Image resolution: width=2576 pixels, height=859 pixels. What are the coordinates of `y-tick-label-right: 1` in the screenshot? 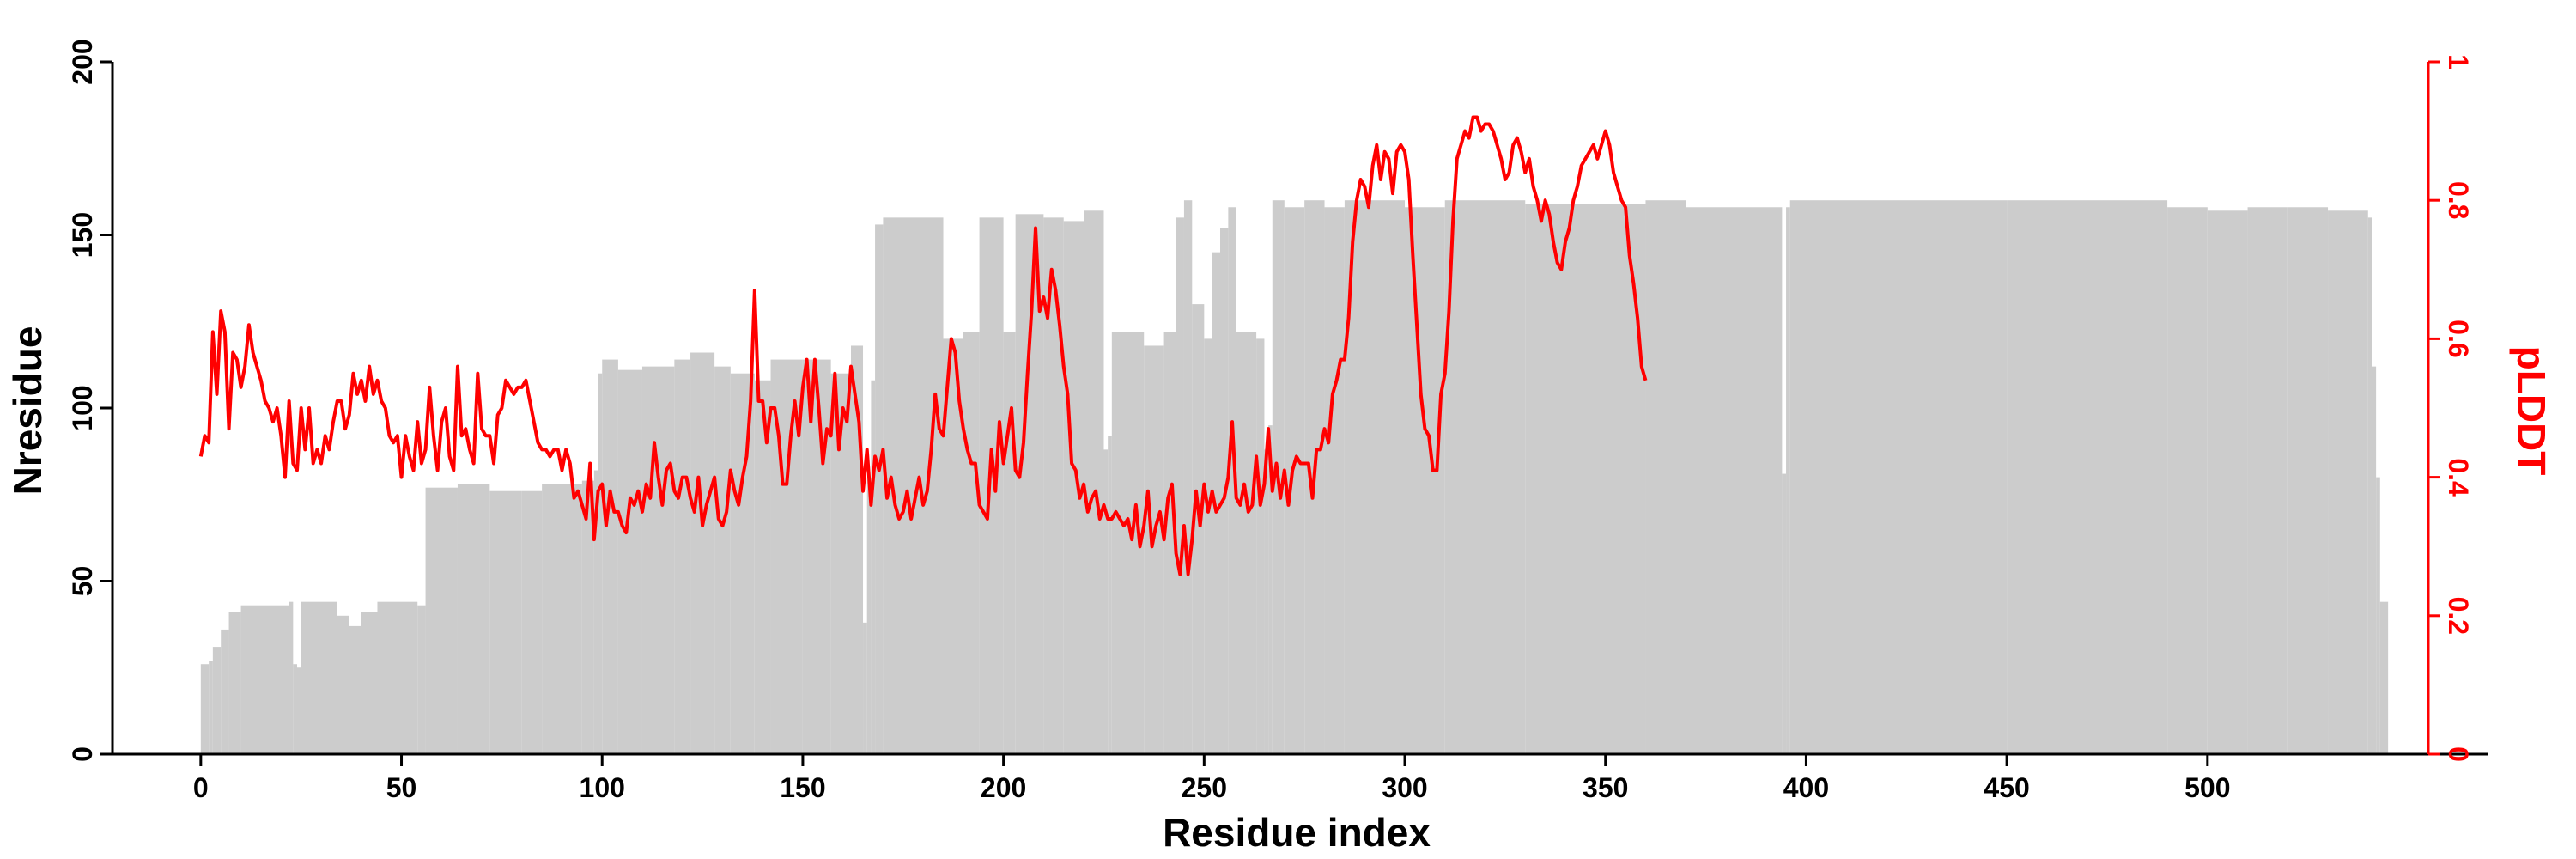 It's located at (2458, 62).